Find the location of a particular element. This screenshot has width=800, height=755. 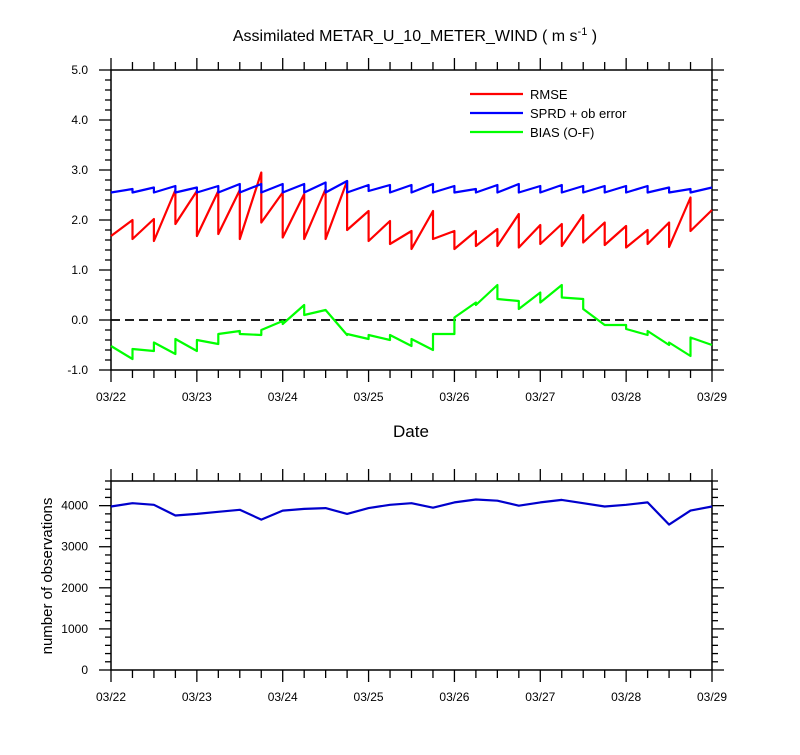

bottom-y-tick-labels: 0 1000 2000 3000 4000 is located at coordinates (74, 588).